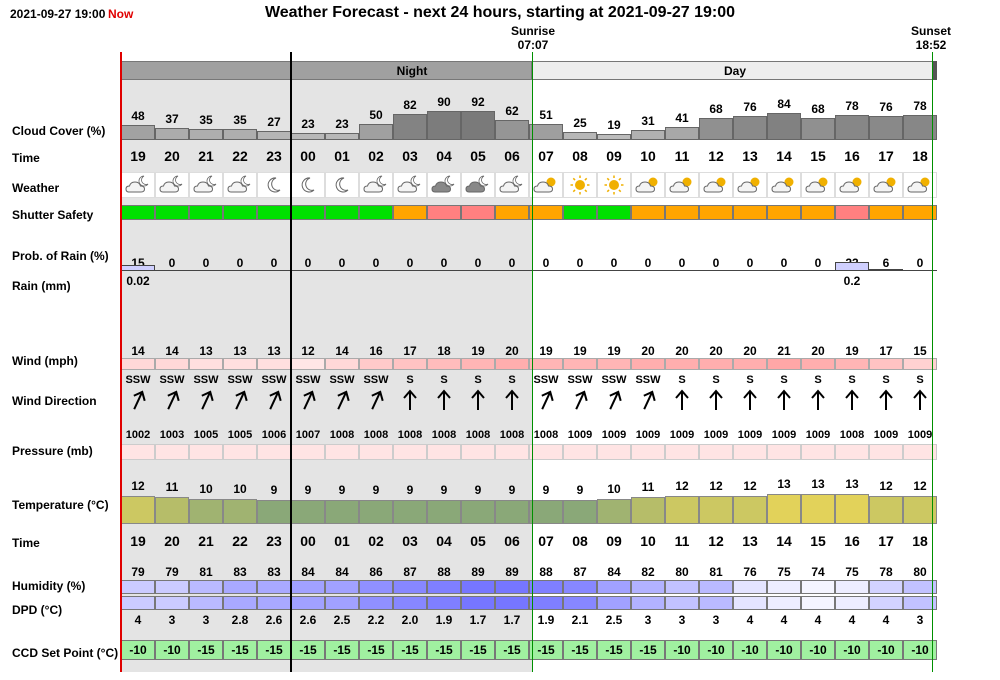 Image resolution: width=1000 pixels, height=680 pixels. I want to click on cloud-value: 35, so click(206, 120).